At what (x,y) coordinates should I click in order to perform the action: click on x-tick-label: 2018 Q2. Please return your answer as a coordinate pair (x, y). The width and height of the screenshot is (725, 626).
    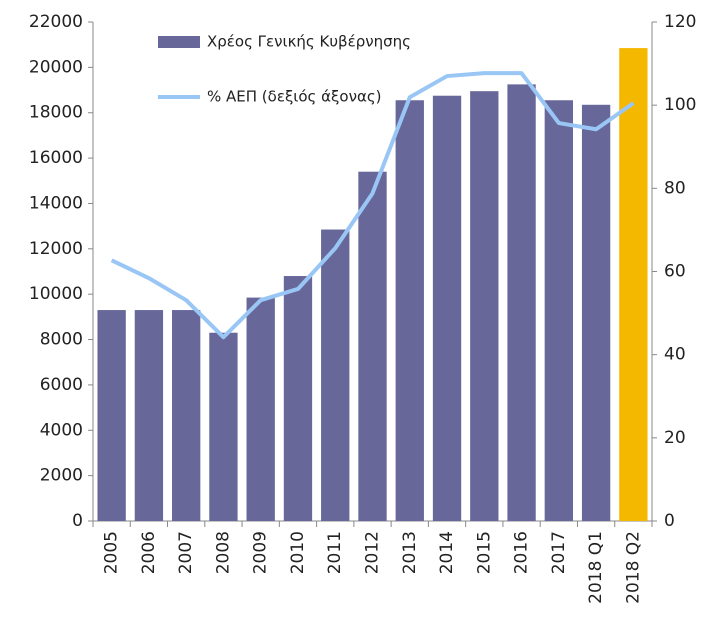
    Looking at the image, I should click on (633, 567).